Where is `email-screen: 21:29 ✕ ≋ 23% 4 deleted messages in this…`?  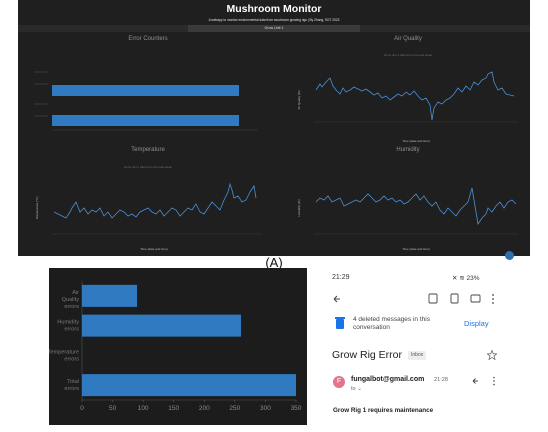 email-screen: 21:29 ✕ ≋ 23% 4 deleted messages in this… is located at coordinates (415, 350).